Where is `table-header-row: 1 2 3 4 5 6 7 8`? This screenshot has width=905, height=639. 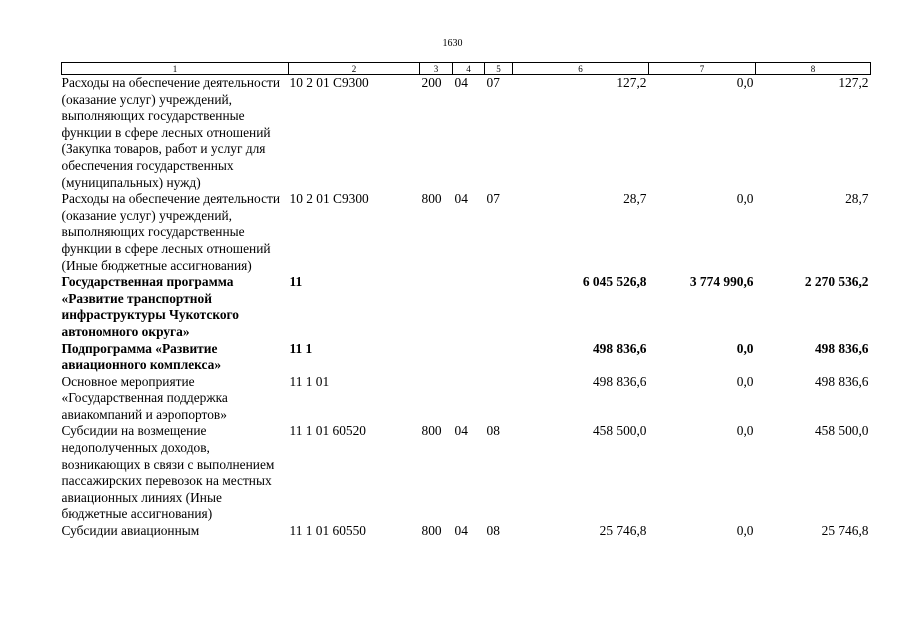
table-header-row: 1 2 3 4 5 6 7 8 is located at coordinates (466, 68).